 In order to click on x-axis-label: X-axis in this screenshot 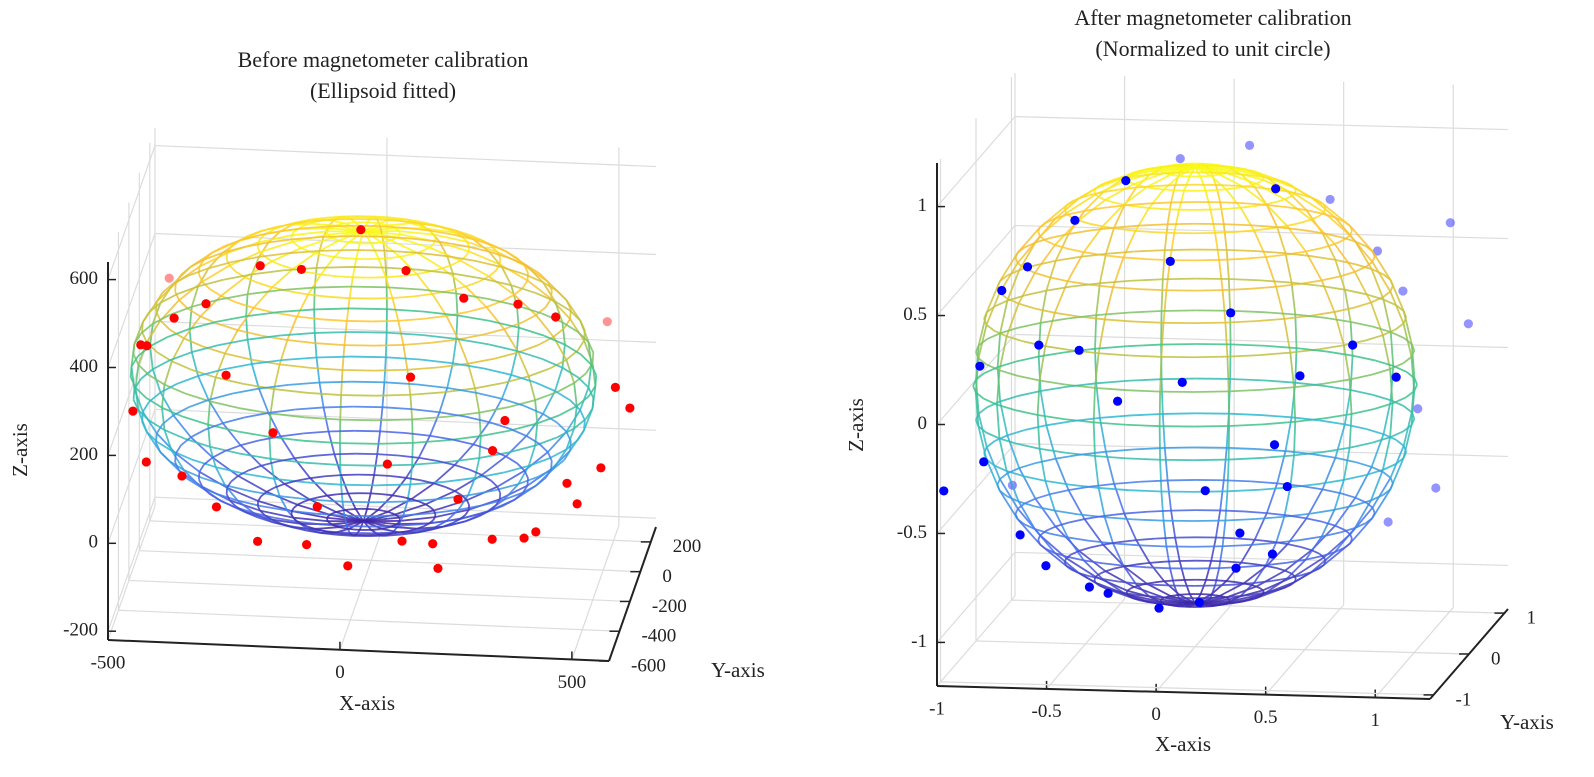, I will do `click(1183, 744)`.